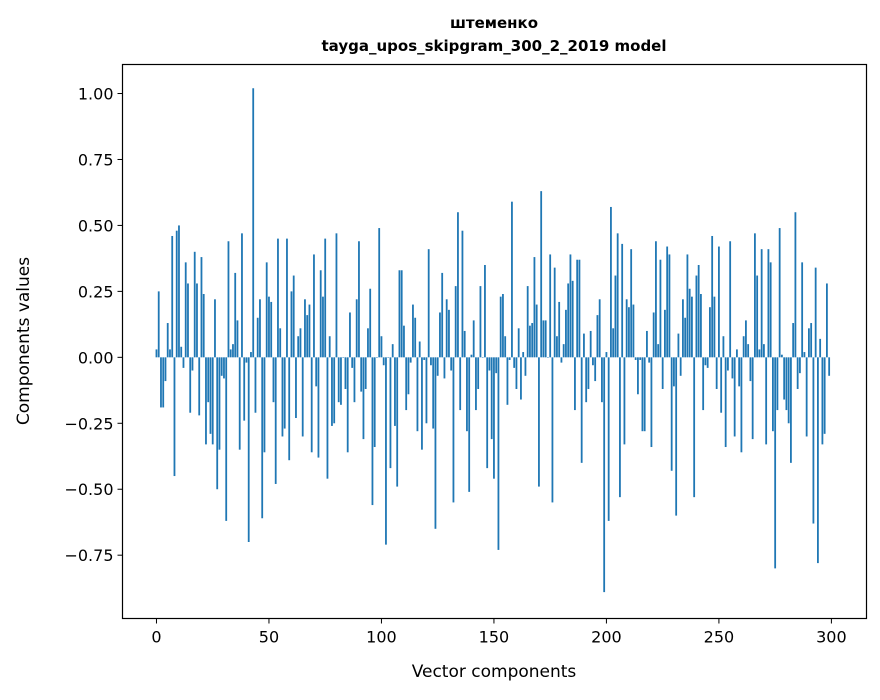 This screenshot has width=880, height=700. I want to click on chart-subtitle: tayga_upos_skipgram_300_2_2019 model, so click(494, 46).